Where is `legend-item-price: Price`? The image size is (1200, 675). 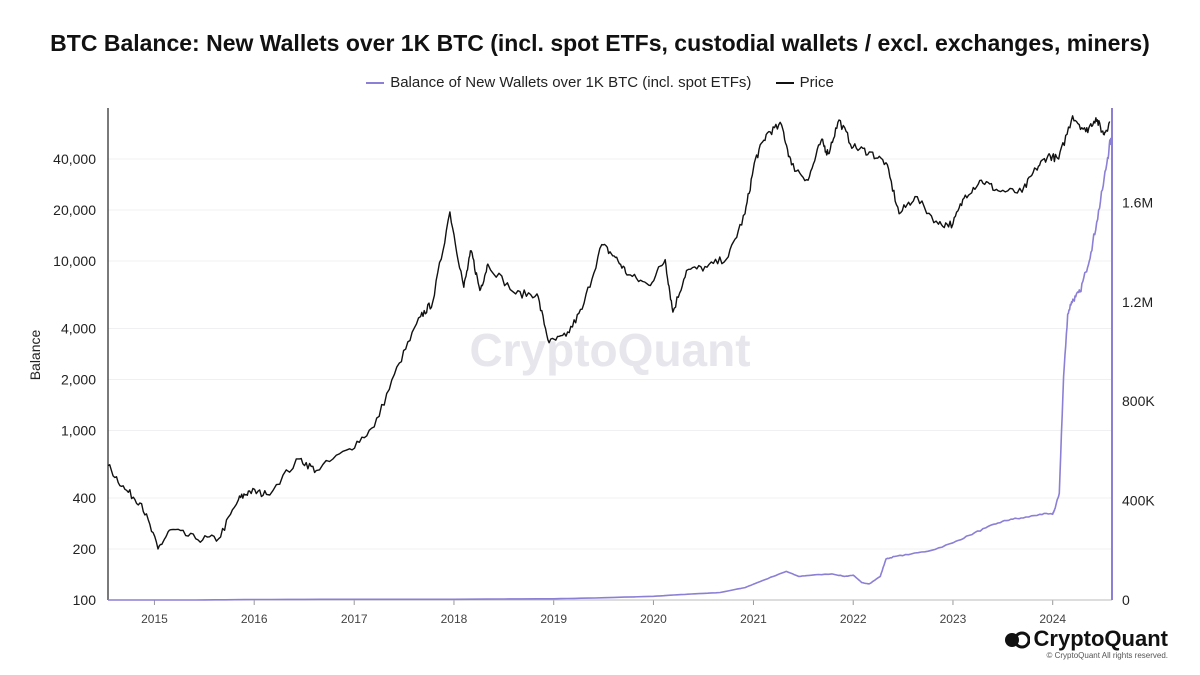
legend-item-price: Price is located at coordinates (804, 82).